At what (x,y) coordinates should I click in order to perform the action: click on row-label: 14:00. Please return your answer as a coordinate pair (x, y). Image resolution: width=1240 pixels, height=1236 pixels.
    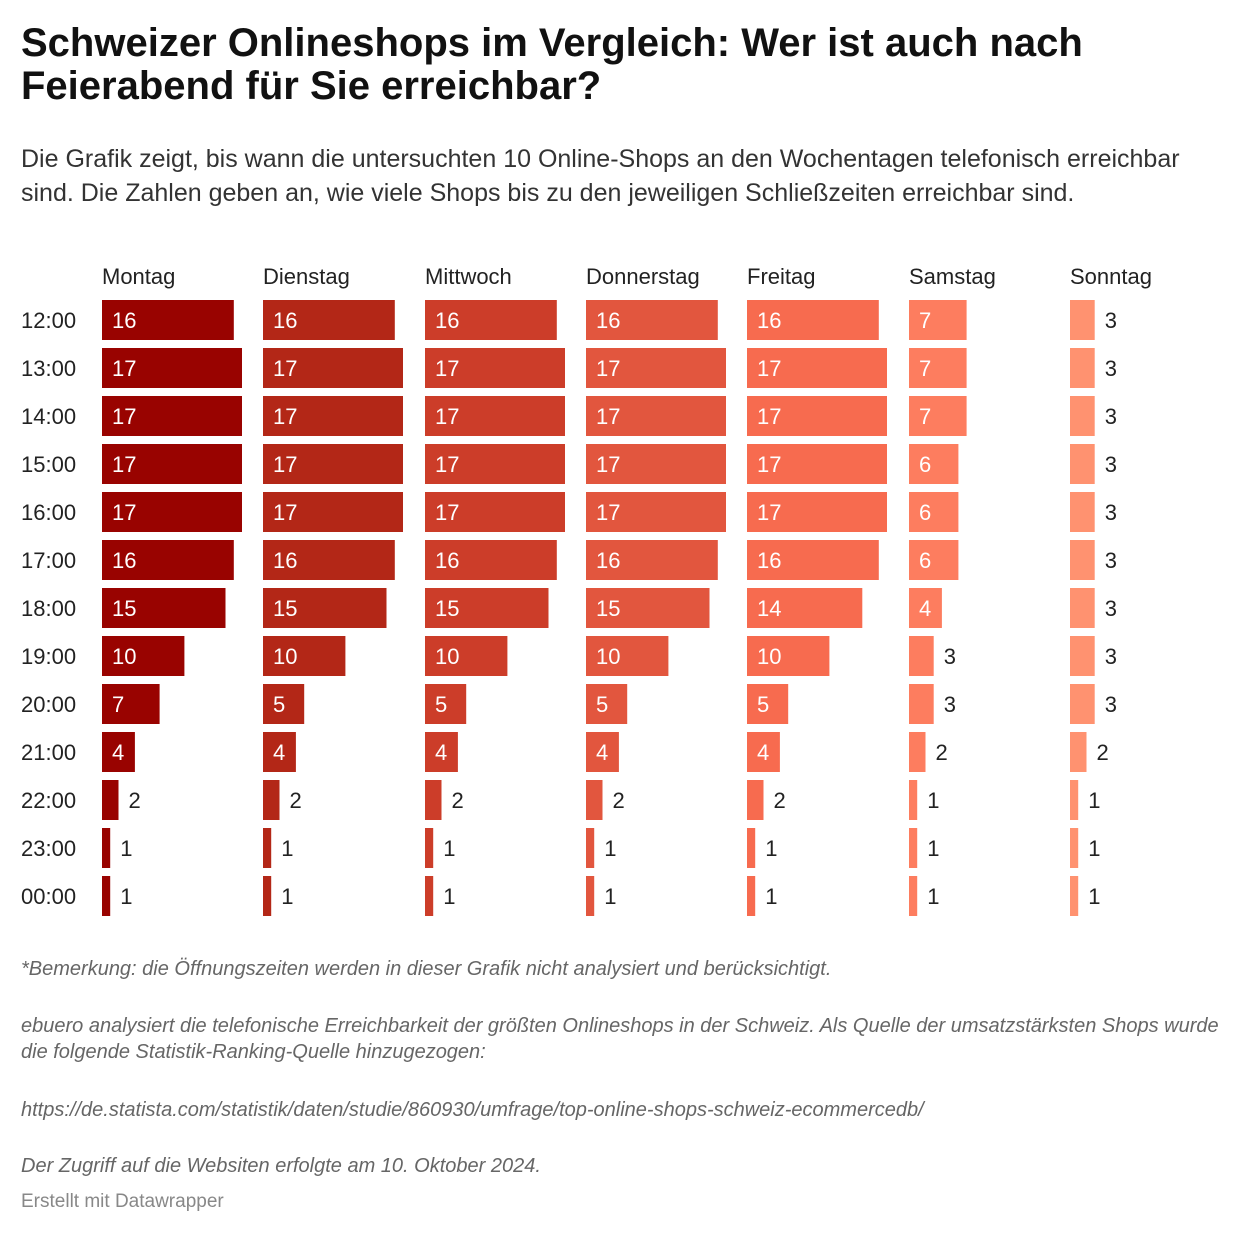
    Looking at the image, I should click on (48, 416).